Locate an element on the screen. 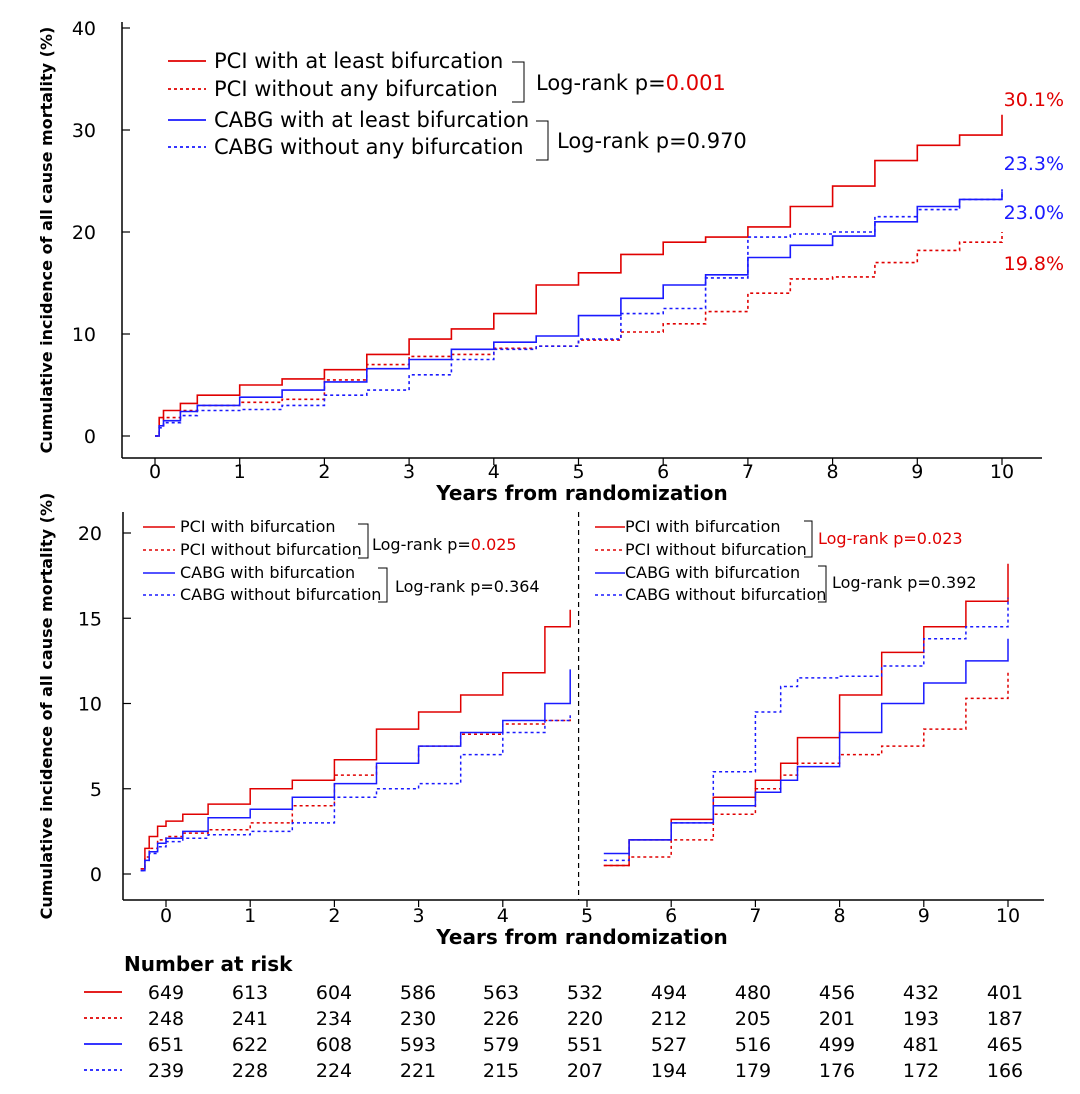 This screenshot has height=1094, width=1080. logrank-cabg: Log-rank p=0.970 is located at coordinates (652, 141).